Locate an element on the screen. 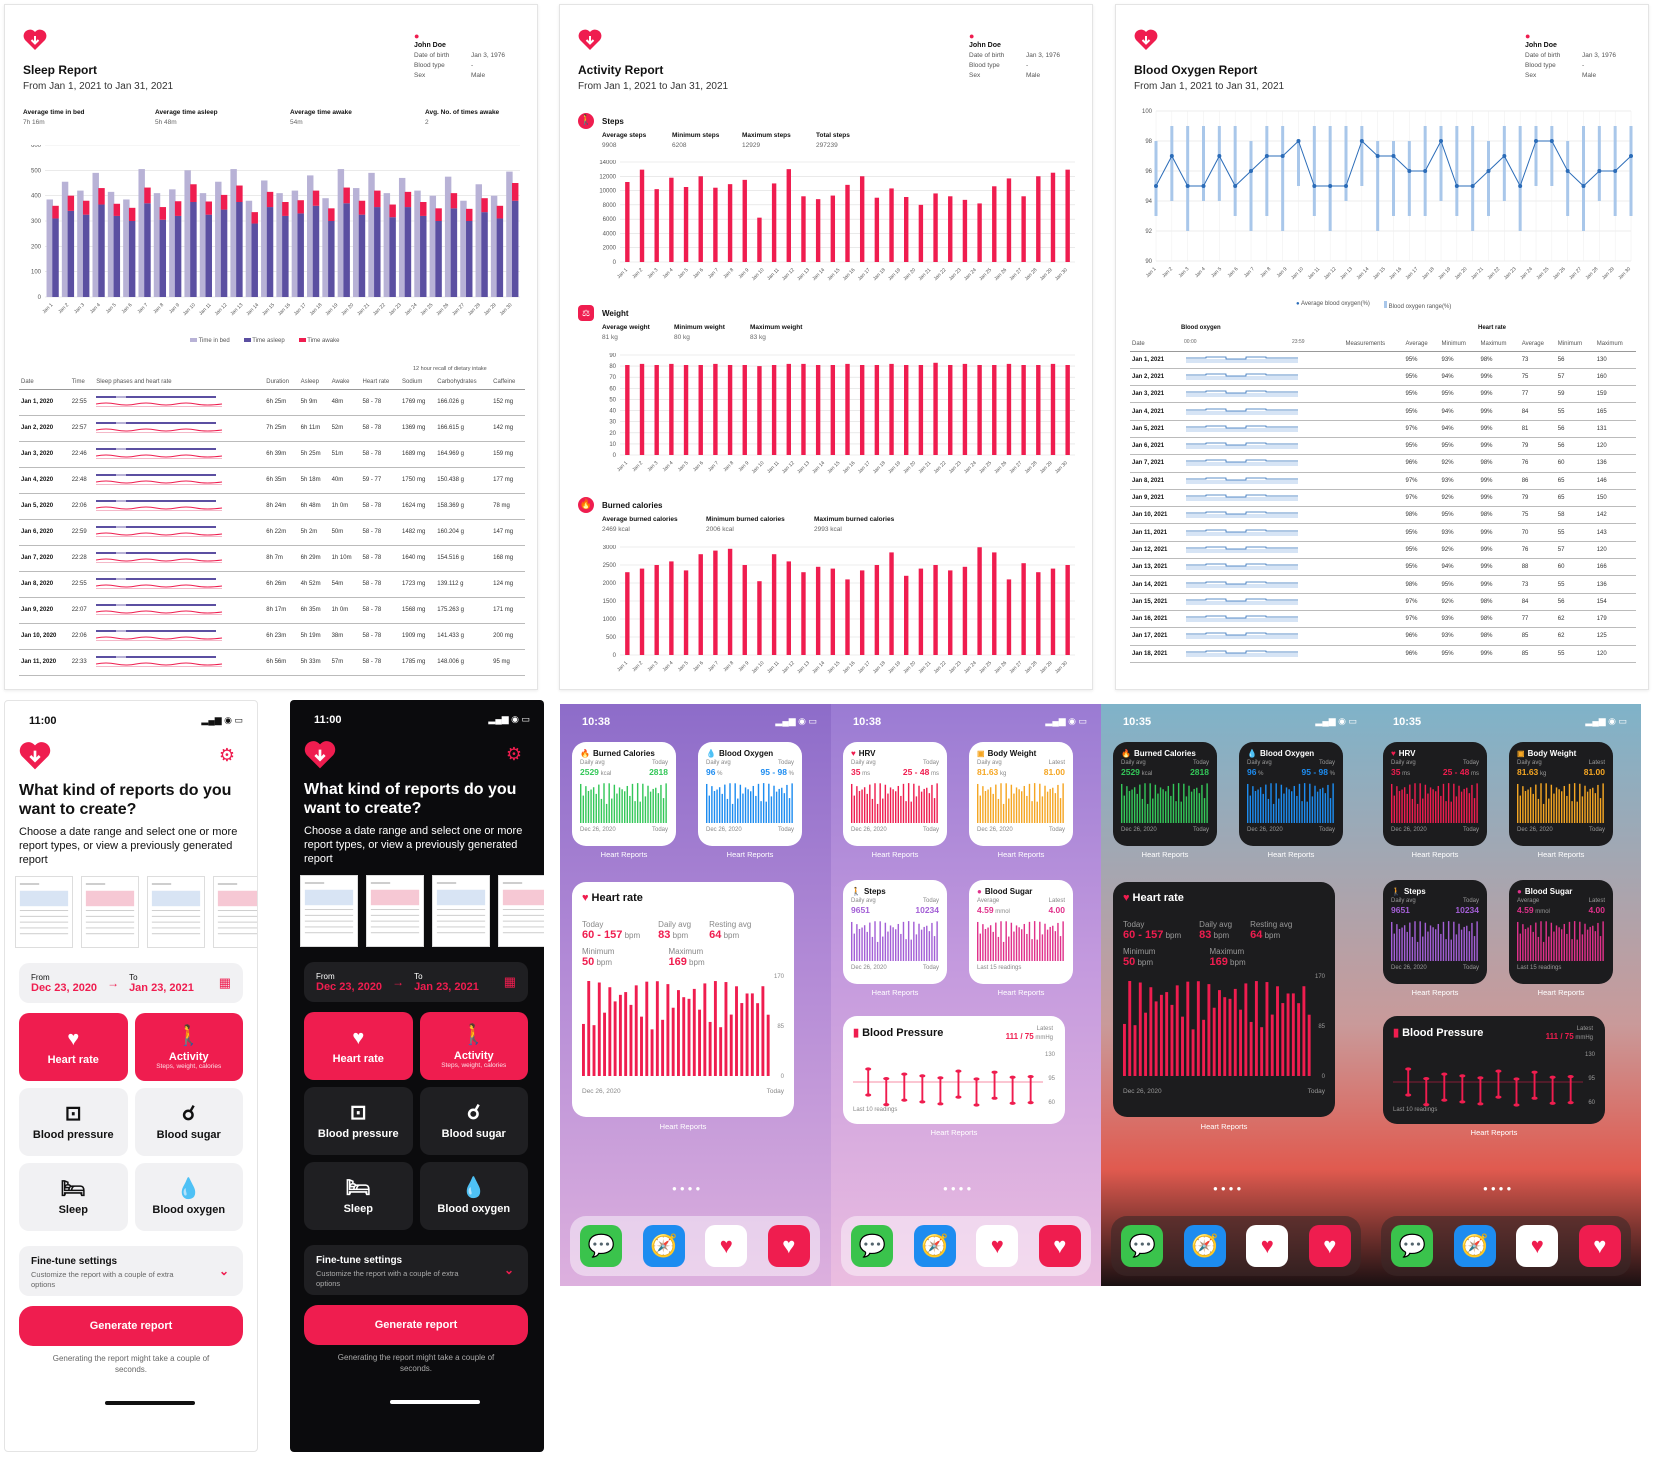 This screenshot has width=1654, height=1457. bar-time-asleep is located at coordinates (86, 255).